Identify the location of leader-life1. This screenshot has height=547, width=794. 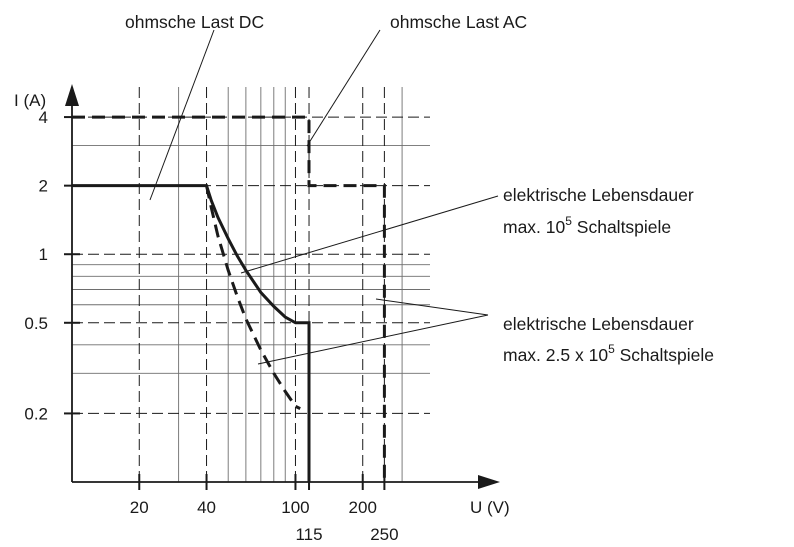
(369, 234).